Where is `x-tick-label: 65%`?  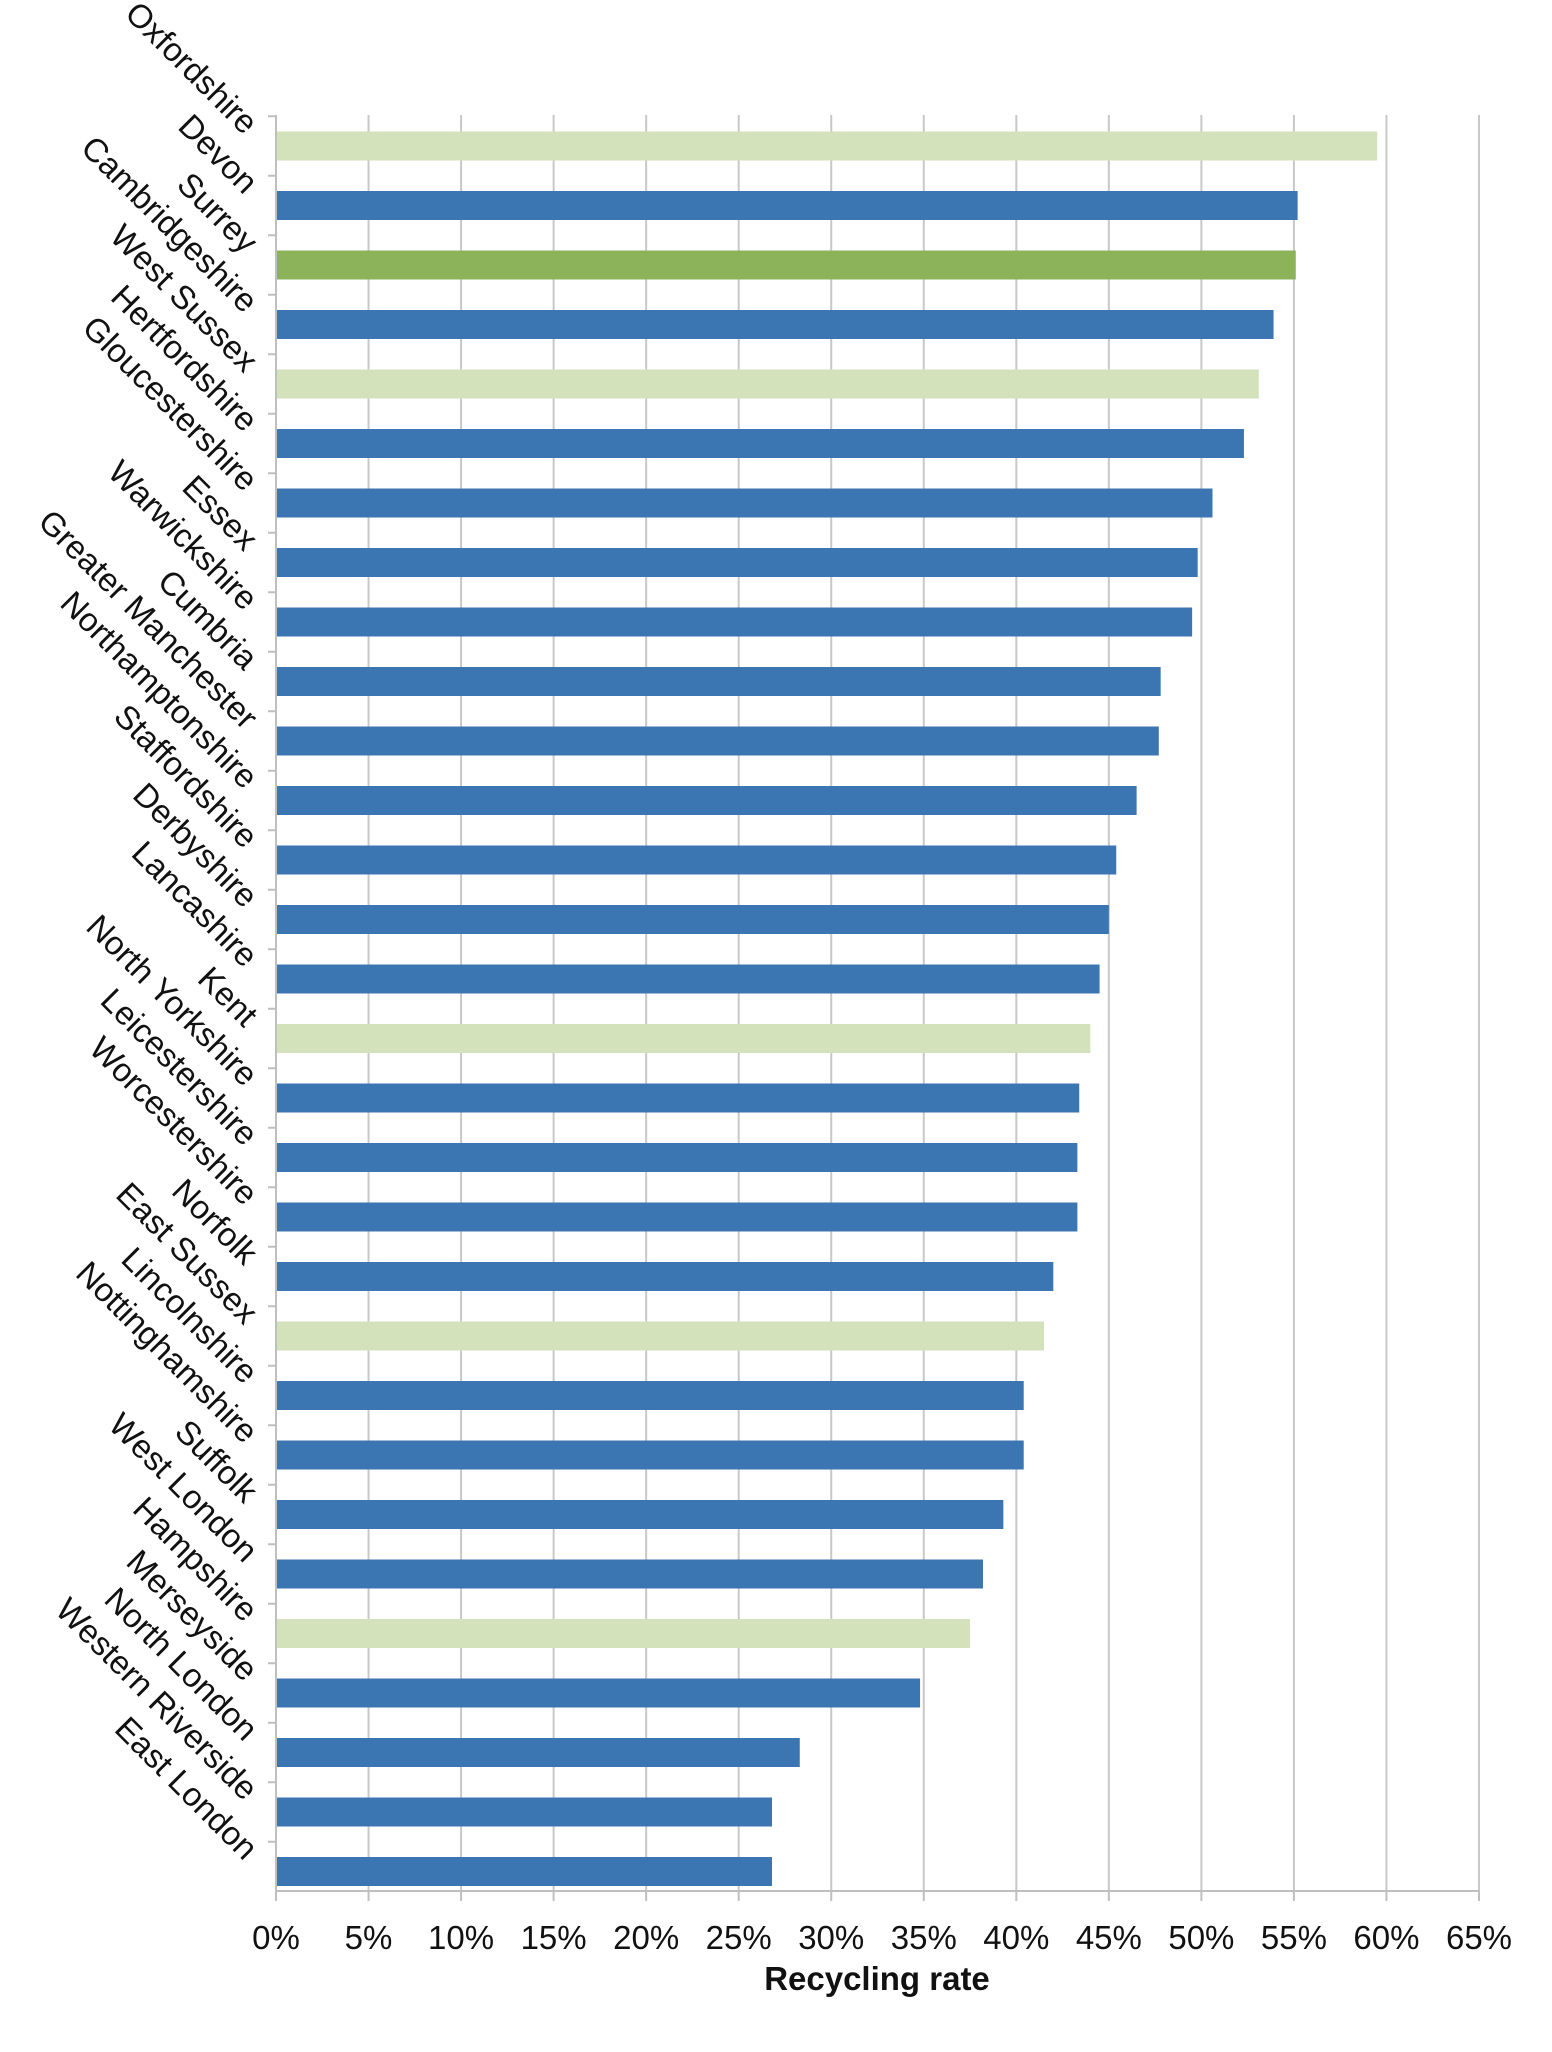
x-tick-label: 65% is located at coordinates (1479, 1937).